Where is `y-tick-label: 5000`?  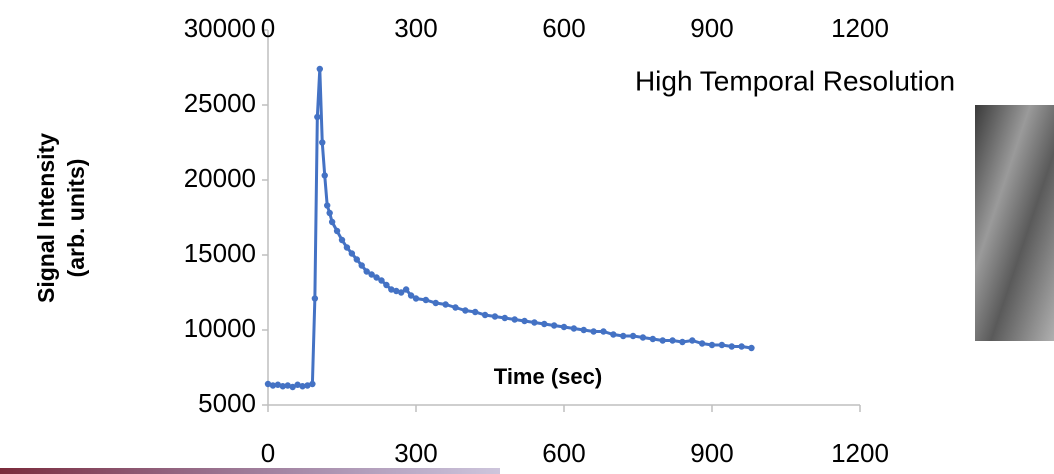 y-tick-label: 5000 is located at coordinates (227, 403).